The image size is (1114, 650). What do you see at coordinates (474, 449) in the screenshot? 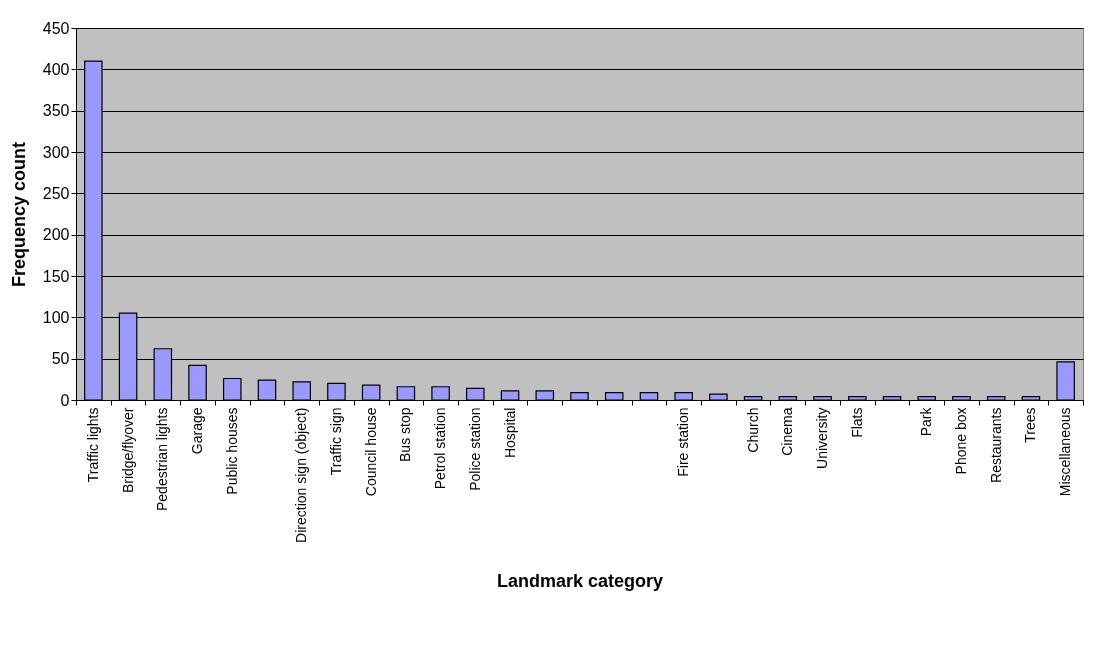
I see `x-tick-label: Police station` at bounding box center [474, 449].